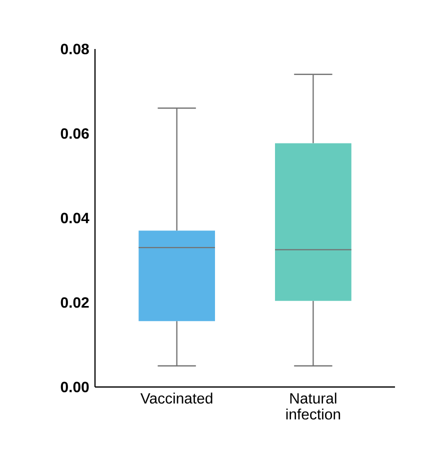  I want to click on x-tick-label: Natural infection, so click(313, 406).